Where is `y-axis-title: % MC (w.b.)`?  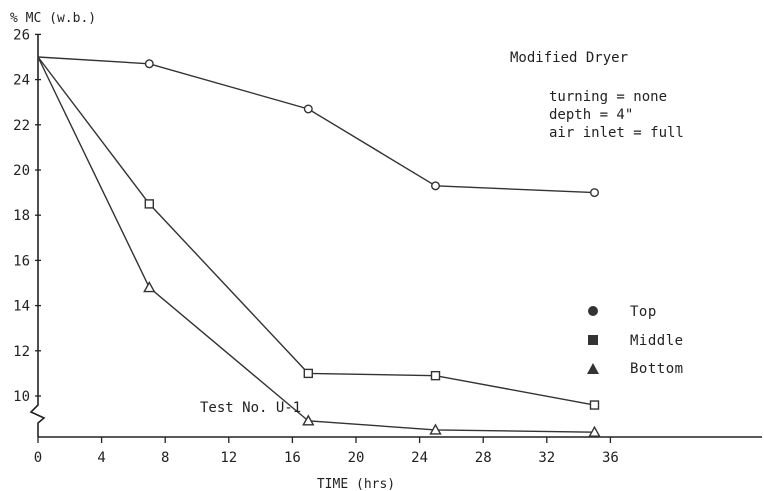 y-axis-title: % MC (w.b.) is located at coordinates (53, 18).